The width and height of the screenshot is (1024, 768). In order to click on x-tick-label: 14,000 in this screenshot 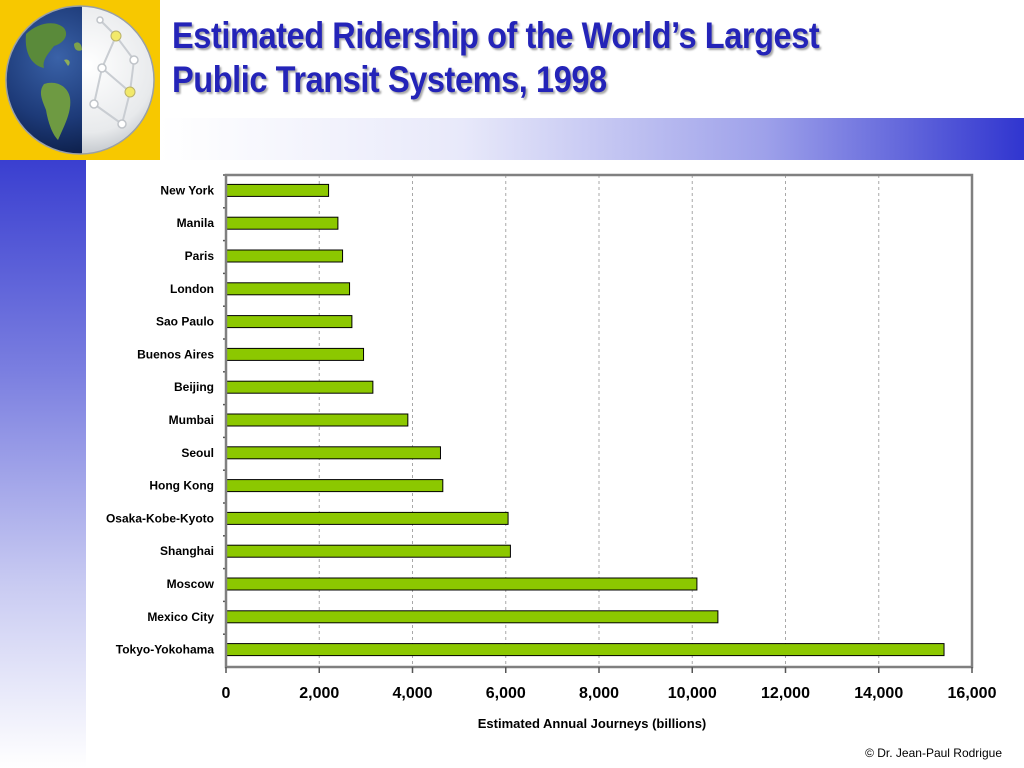, I will do `click(878, 693)`.